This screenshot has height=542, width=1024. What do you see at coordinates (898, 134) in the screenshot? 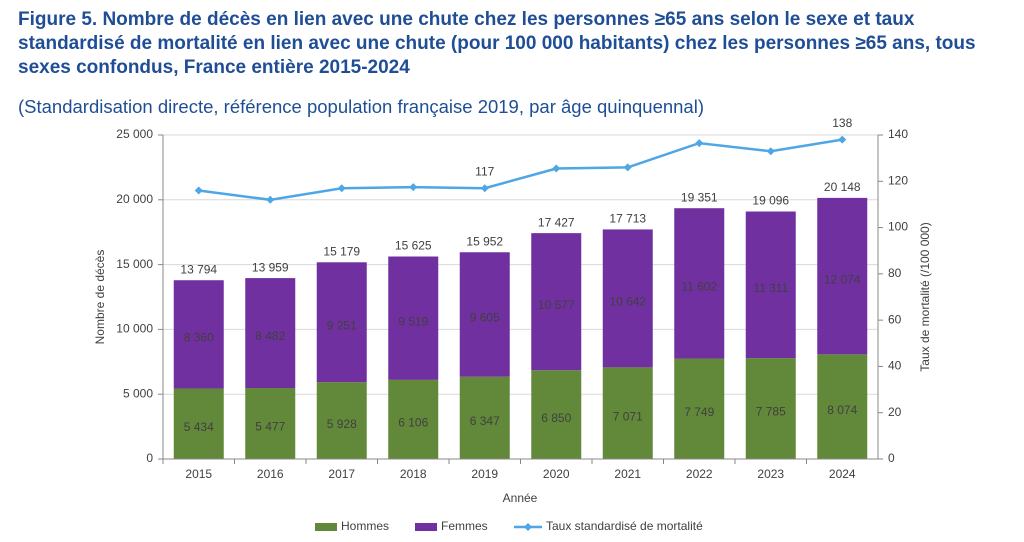
I see `y2-tick-label: 140` at bounding box center [898, 134].